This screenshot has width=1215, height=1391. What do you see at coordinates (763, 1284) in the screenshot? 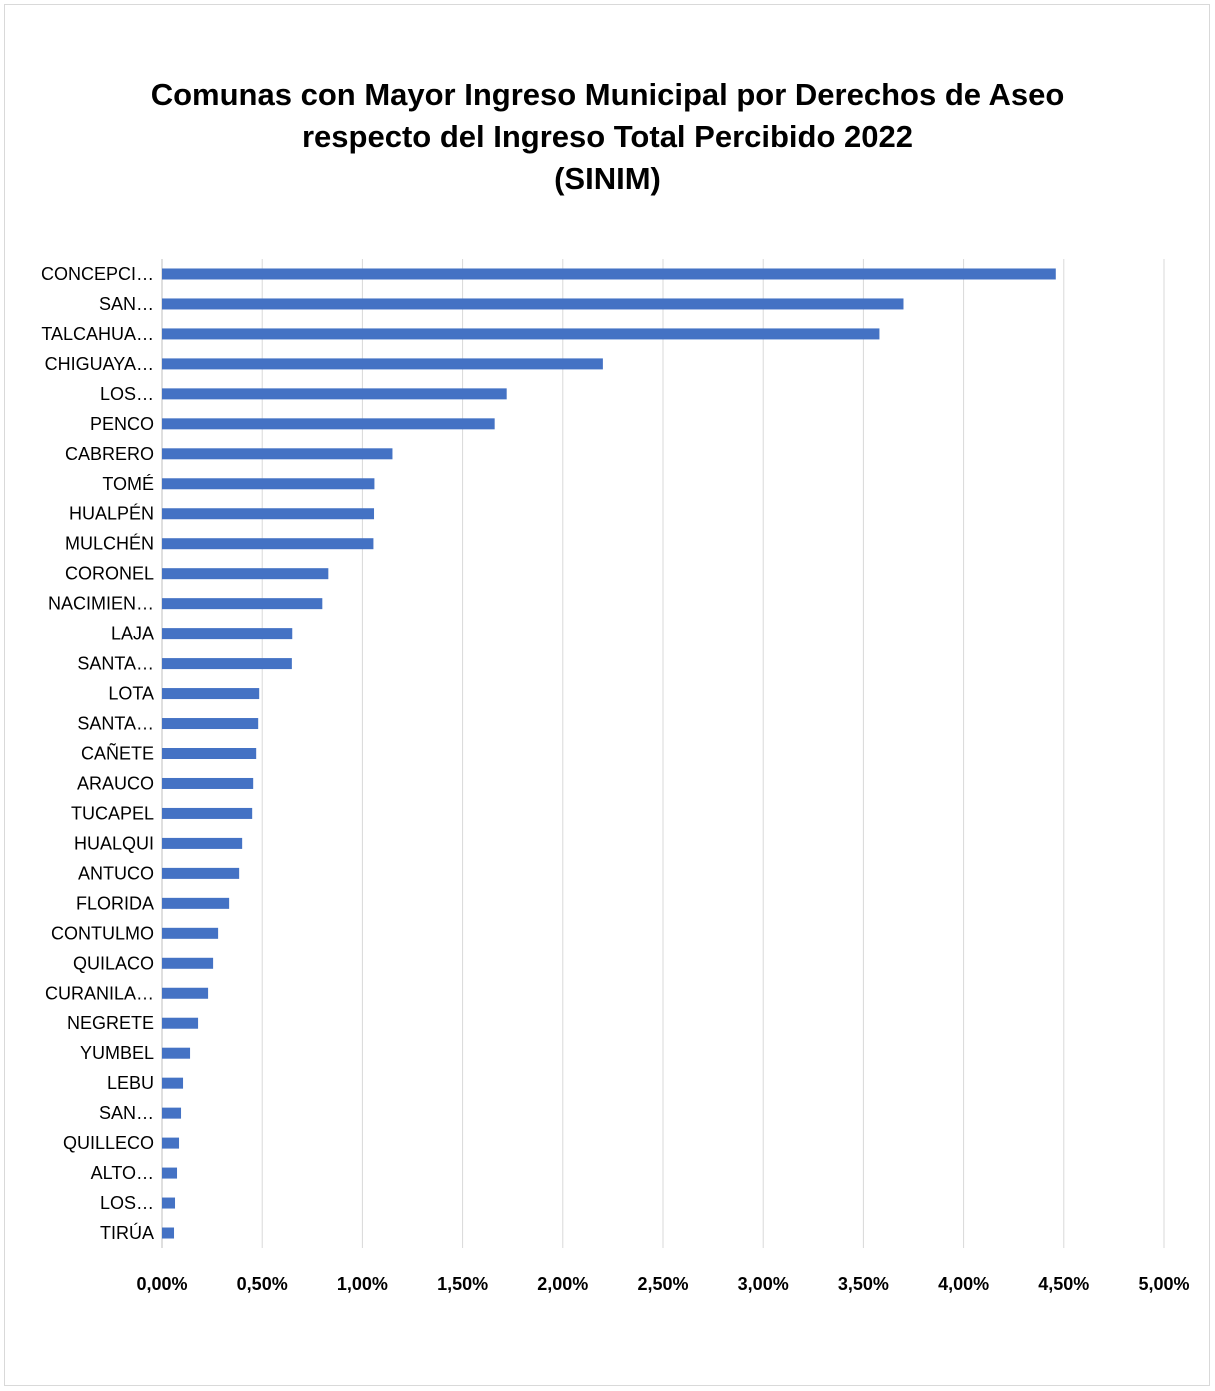
I see `x-tick-label: 3,00%` at bounding box center [763, 1284].